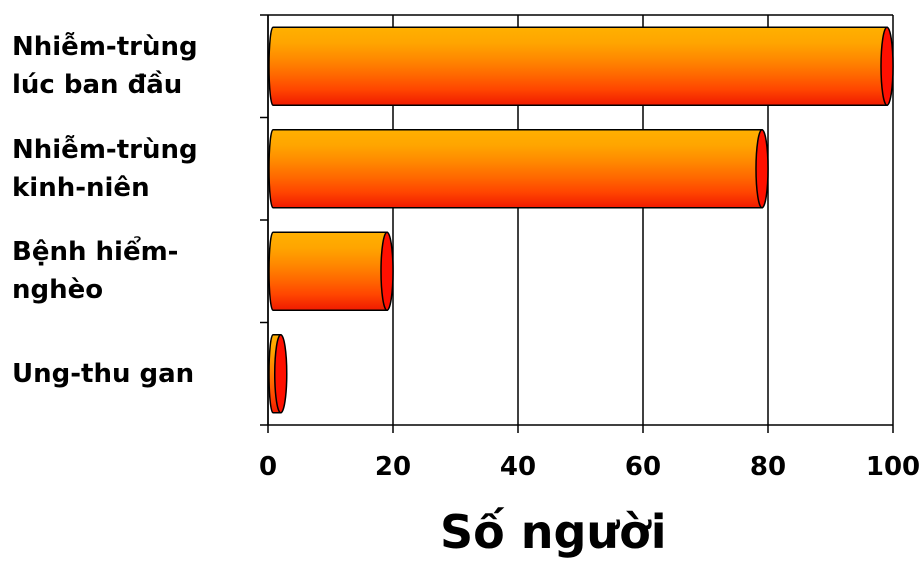 This screenshot has width=922, height=565. Describe the element at coordinates (643, 467) in the screenshot. I see `x-tick-label: 60` at that location.